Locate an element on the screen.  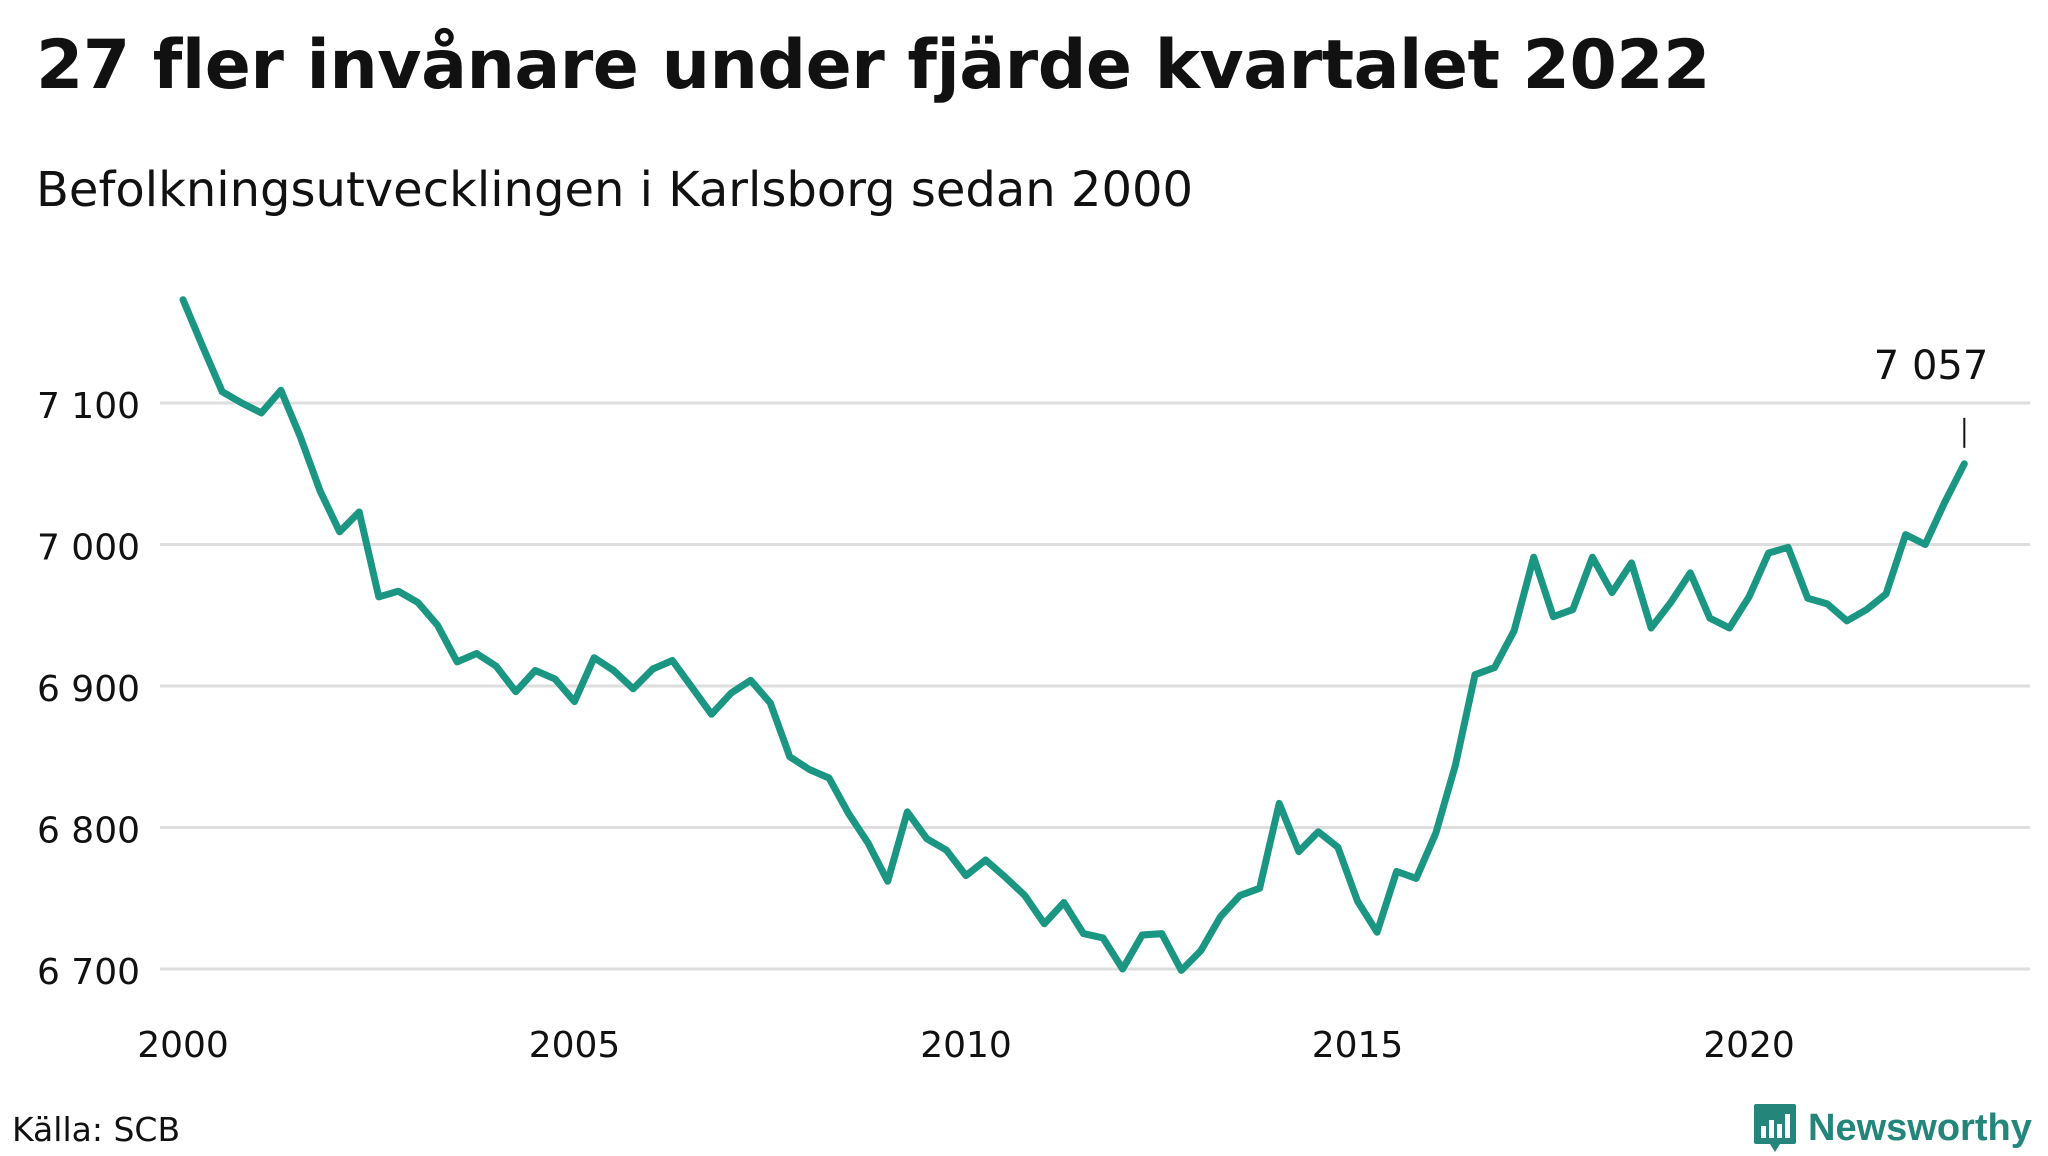
x-tick-label: 2005 is located at coordinates (575, 1045).